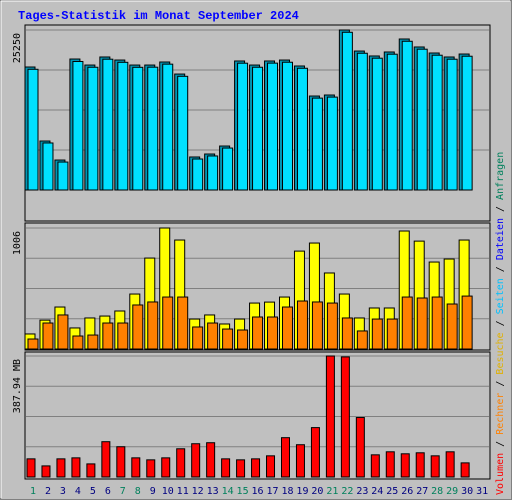 The height and width of the screenshot is (500, 512). I want to click on x-tick-label: 29, so click(452, 491).